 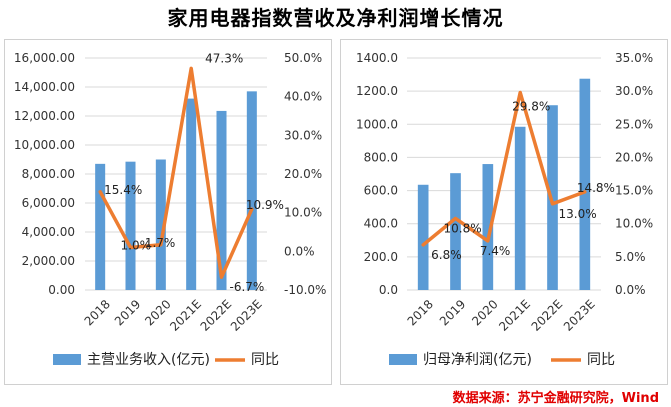 I want to click on right-axis-tick-label: 50.0%, so click(x=303, y=58).